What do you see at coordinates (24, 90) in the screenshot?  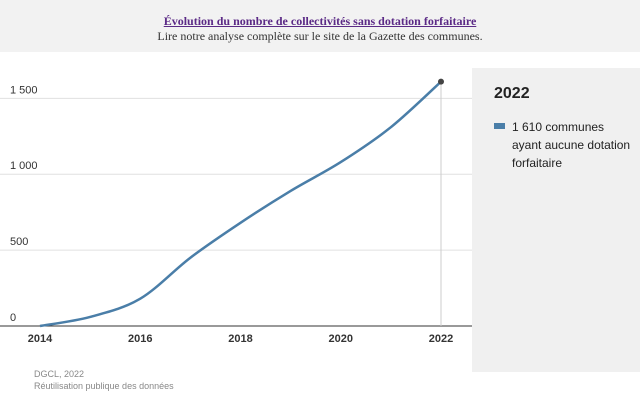 I see `y-tick-label: 1 500` at bounding box center [24, 90].